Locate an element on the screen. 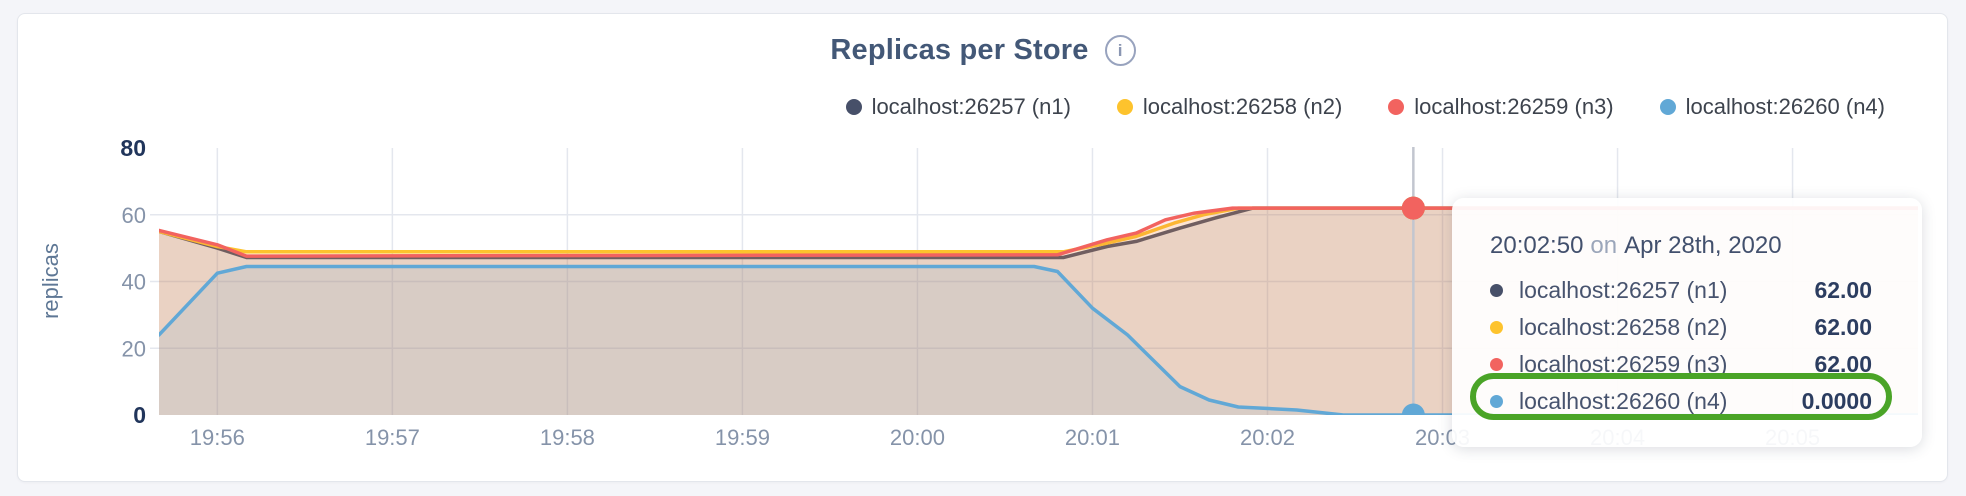 The height and width of the screenshot is (496, 1966). hover-dots-group is located at coordinates (1413, 305).